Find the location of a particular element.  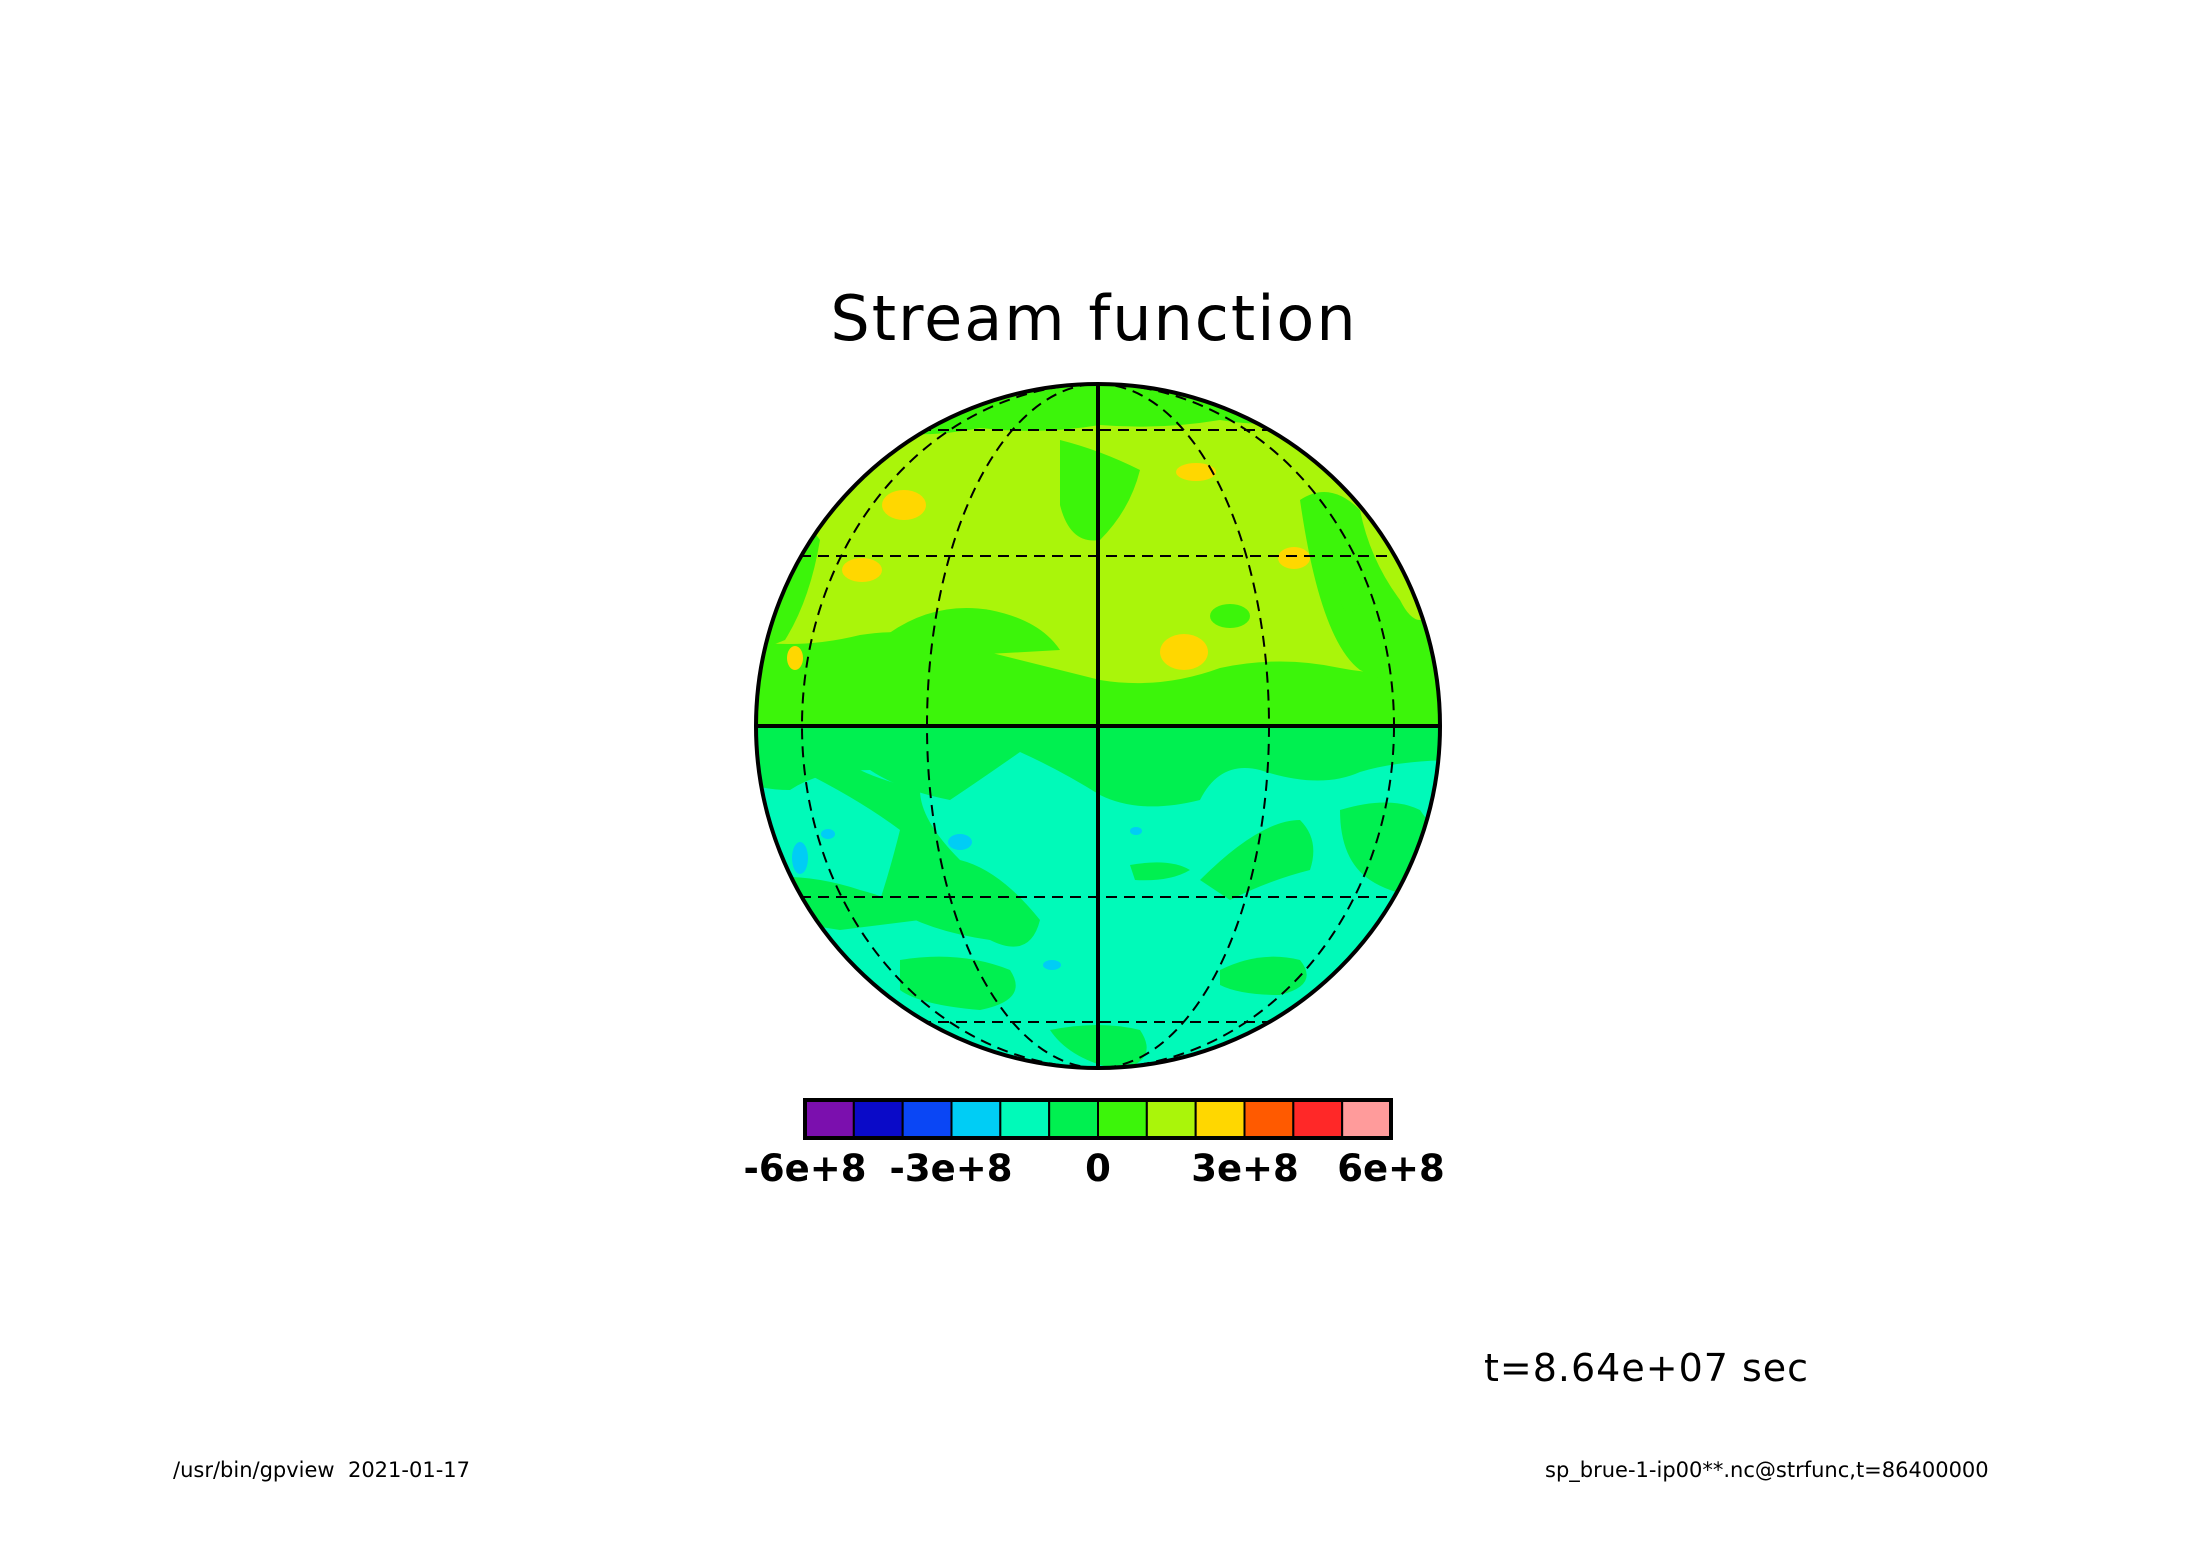

colorbar is located at coordinates (1098, 1119).